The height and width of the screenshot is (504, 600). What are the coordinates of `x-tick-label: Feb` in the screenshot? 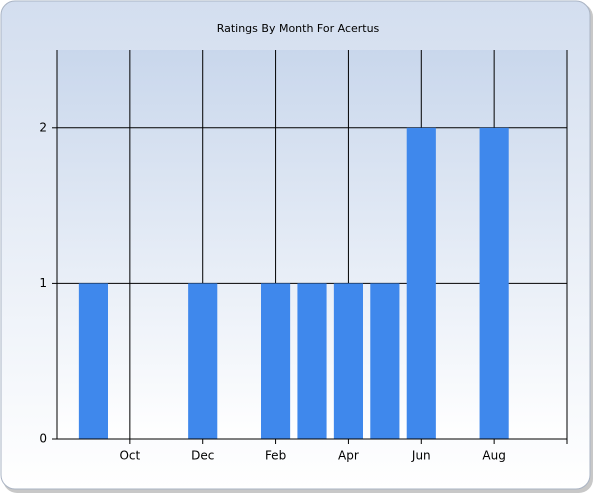 It's located at (275, 456).